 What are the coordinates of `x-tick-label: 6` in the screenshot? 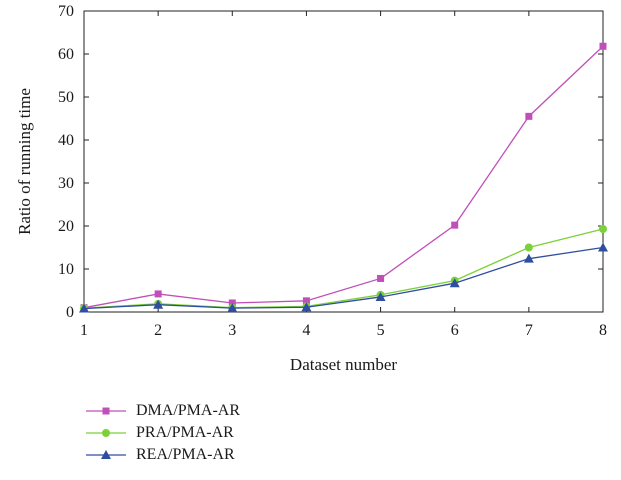 It's located at (455, 330).